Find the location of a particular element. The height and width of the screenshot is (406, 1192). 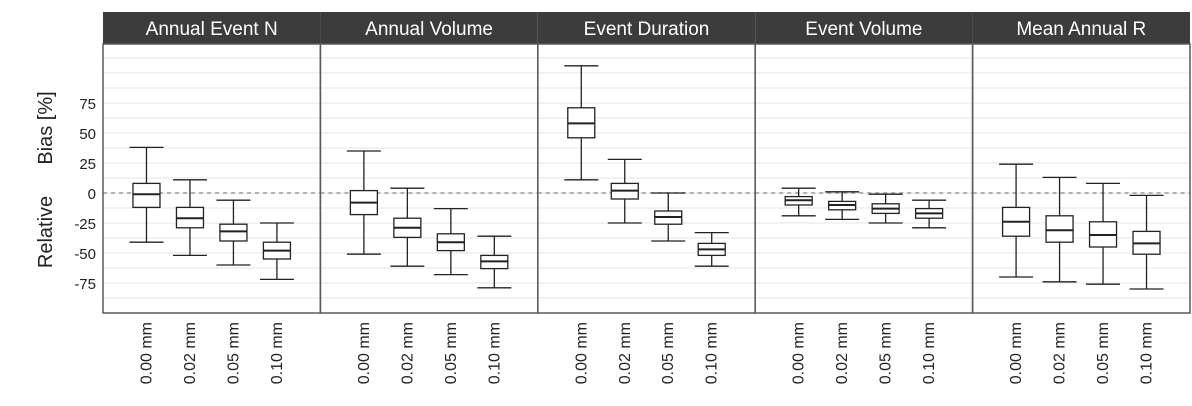

y-axis-title-relative: Relative is located at coordinates (46, 232).